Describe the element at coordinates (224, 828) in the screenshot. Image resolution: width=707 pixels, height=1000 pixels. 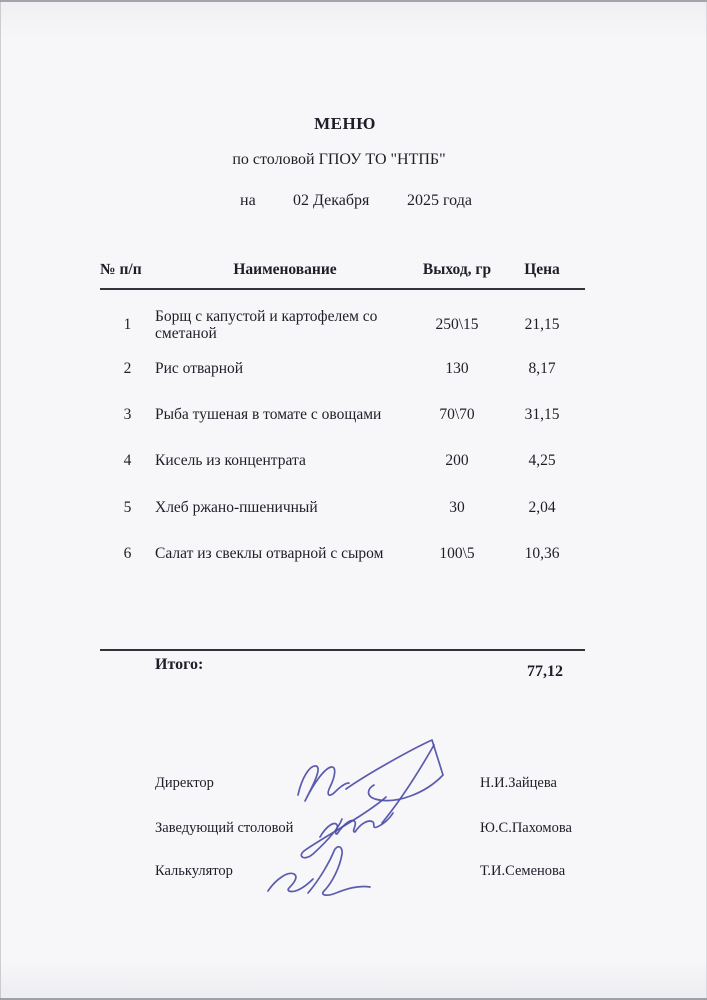
I see `signatory-role-canteen-manager: Заведующий столовой` at that location.